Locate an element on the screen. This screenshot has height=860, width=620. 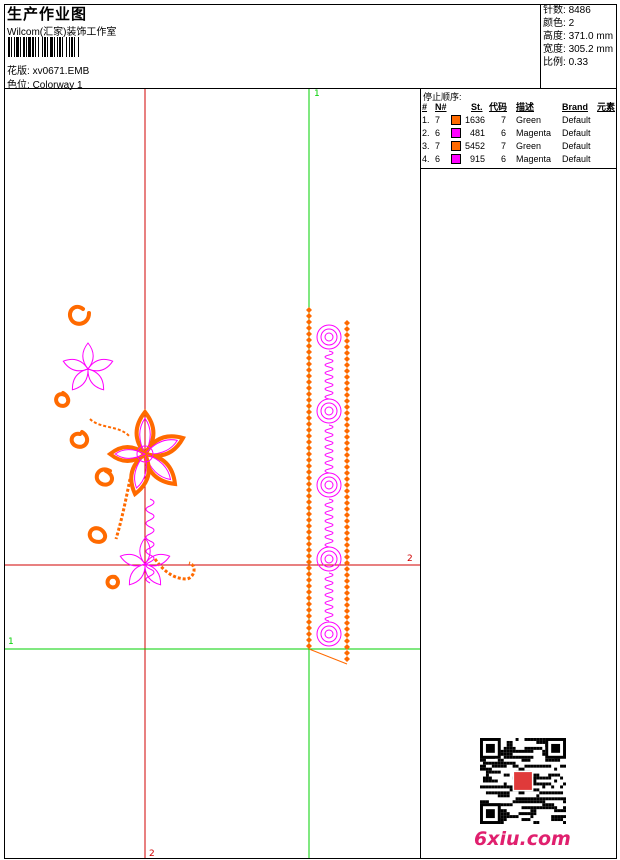
watermark: 6xiu.com is located at coordinates (522, 839).